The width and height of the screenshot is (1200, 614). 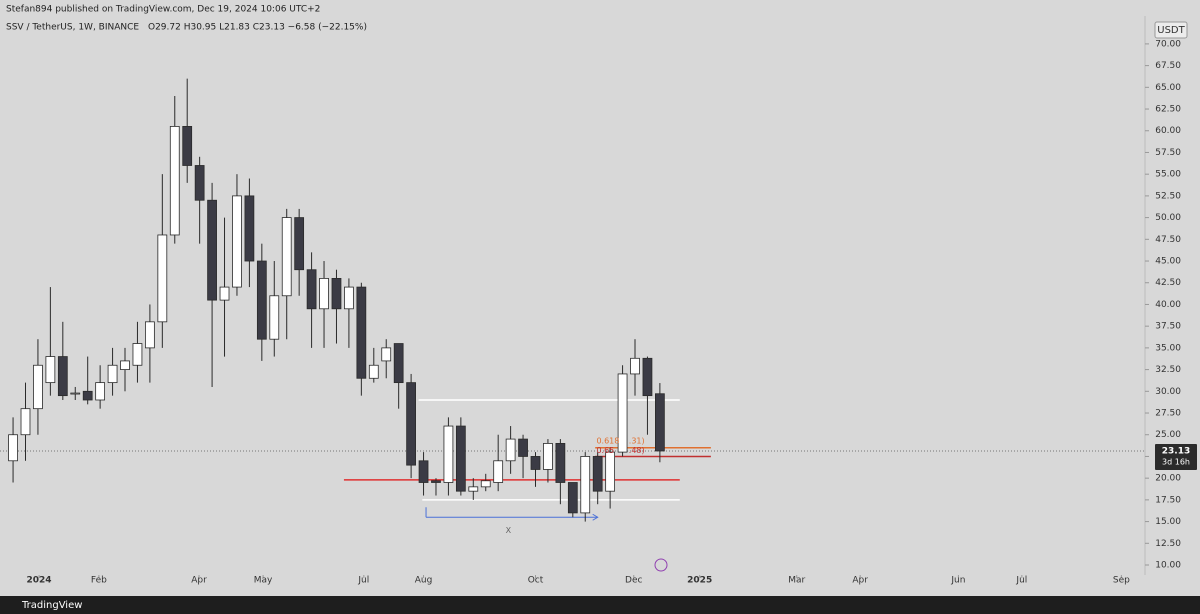 I want to click on chart-title: SSV / TetherUS, 1W, BINANCE, so click(x=72, y=28).